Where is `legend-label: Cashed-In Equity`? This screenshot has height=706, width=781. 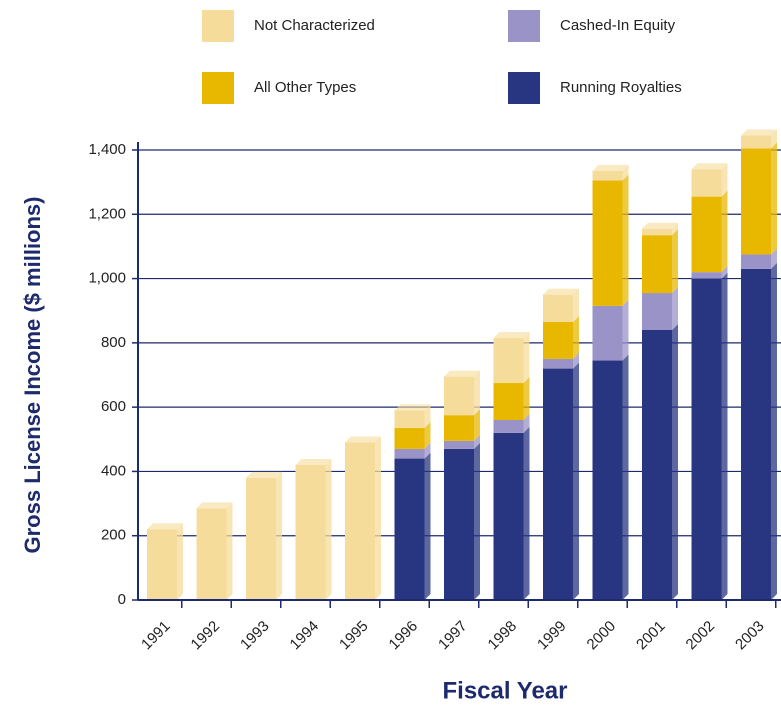
legend-label: Cashed-In Equity is located at coordinates (618, 25).